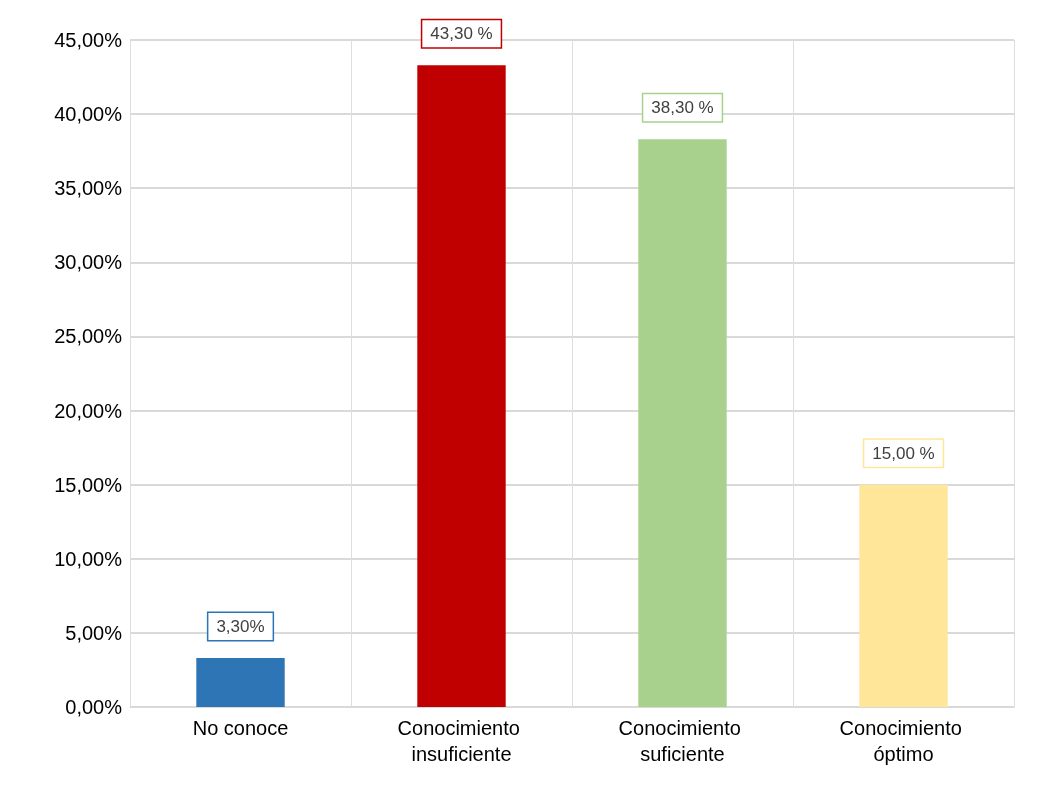 This screenshot has height=807, width=1054. Describe the element at coordinates (903, 453) in the screenshot. I see `data-label: 15,00 %` at that location.